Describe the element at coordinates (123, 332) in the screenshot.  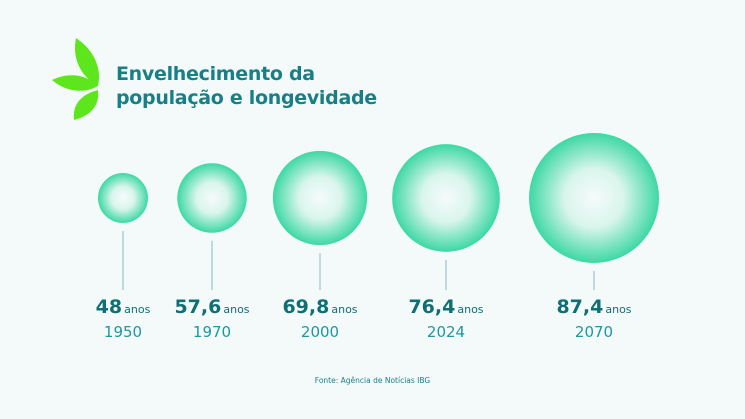
I see `year-label: 1950` at that location.